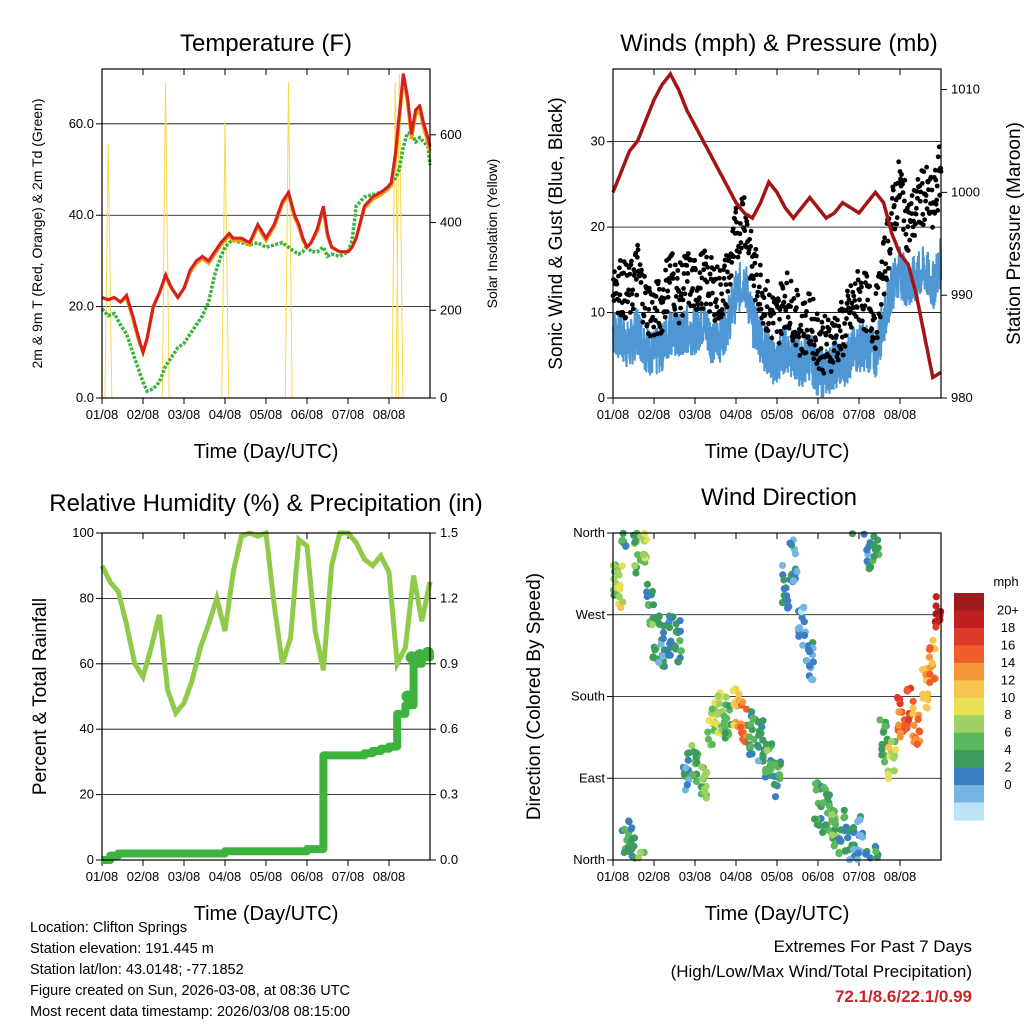 Image resolution: width=1024 pixels, height=1024 pixels. What do you see at coordinates (777, 914) in the screenshot?
I see `direction-xlabel: Time (Day/UTC)` at bounding box center [777, 914].